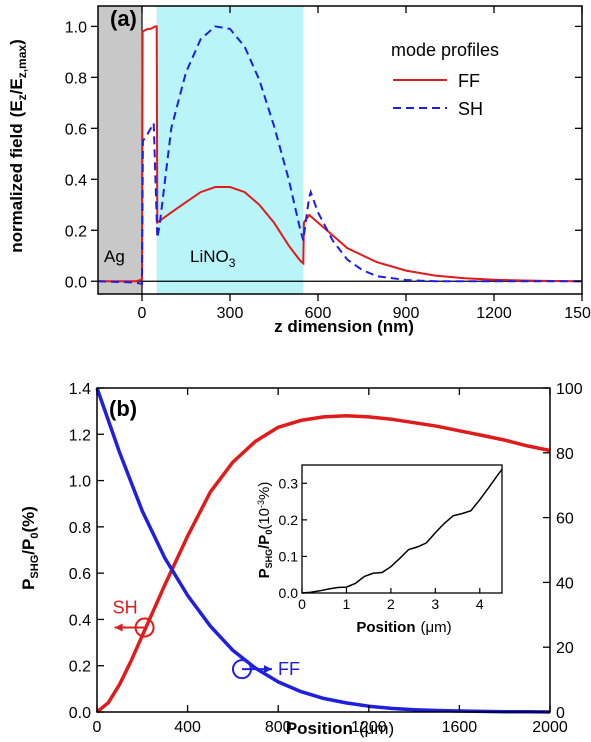 The height and width of the screenshot is (742, 591). What do you see at coordinates (16, 42) in the screenshot?
I see `y-label-a-close: )` at bounding box center [16, 42].